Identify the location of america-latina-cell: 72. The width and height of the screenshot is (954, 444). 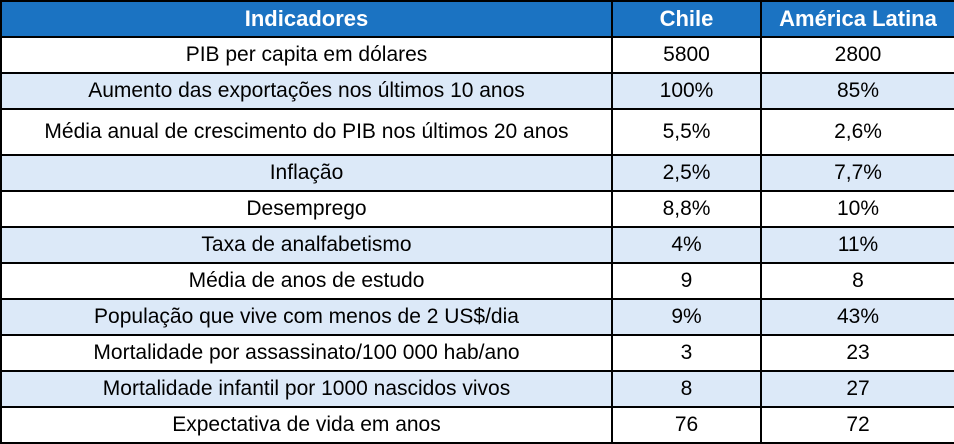
(857, 425).